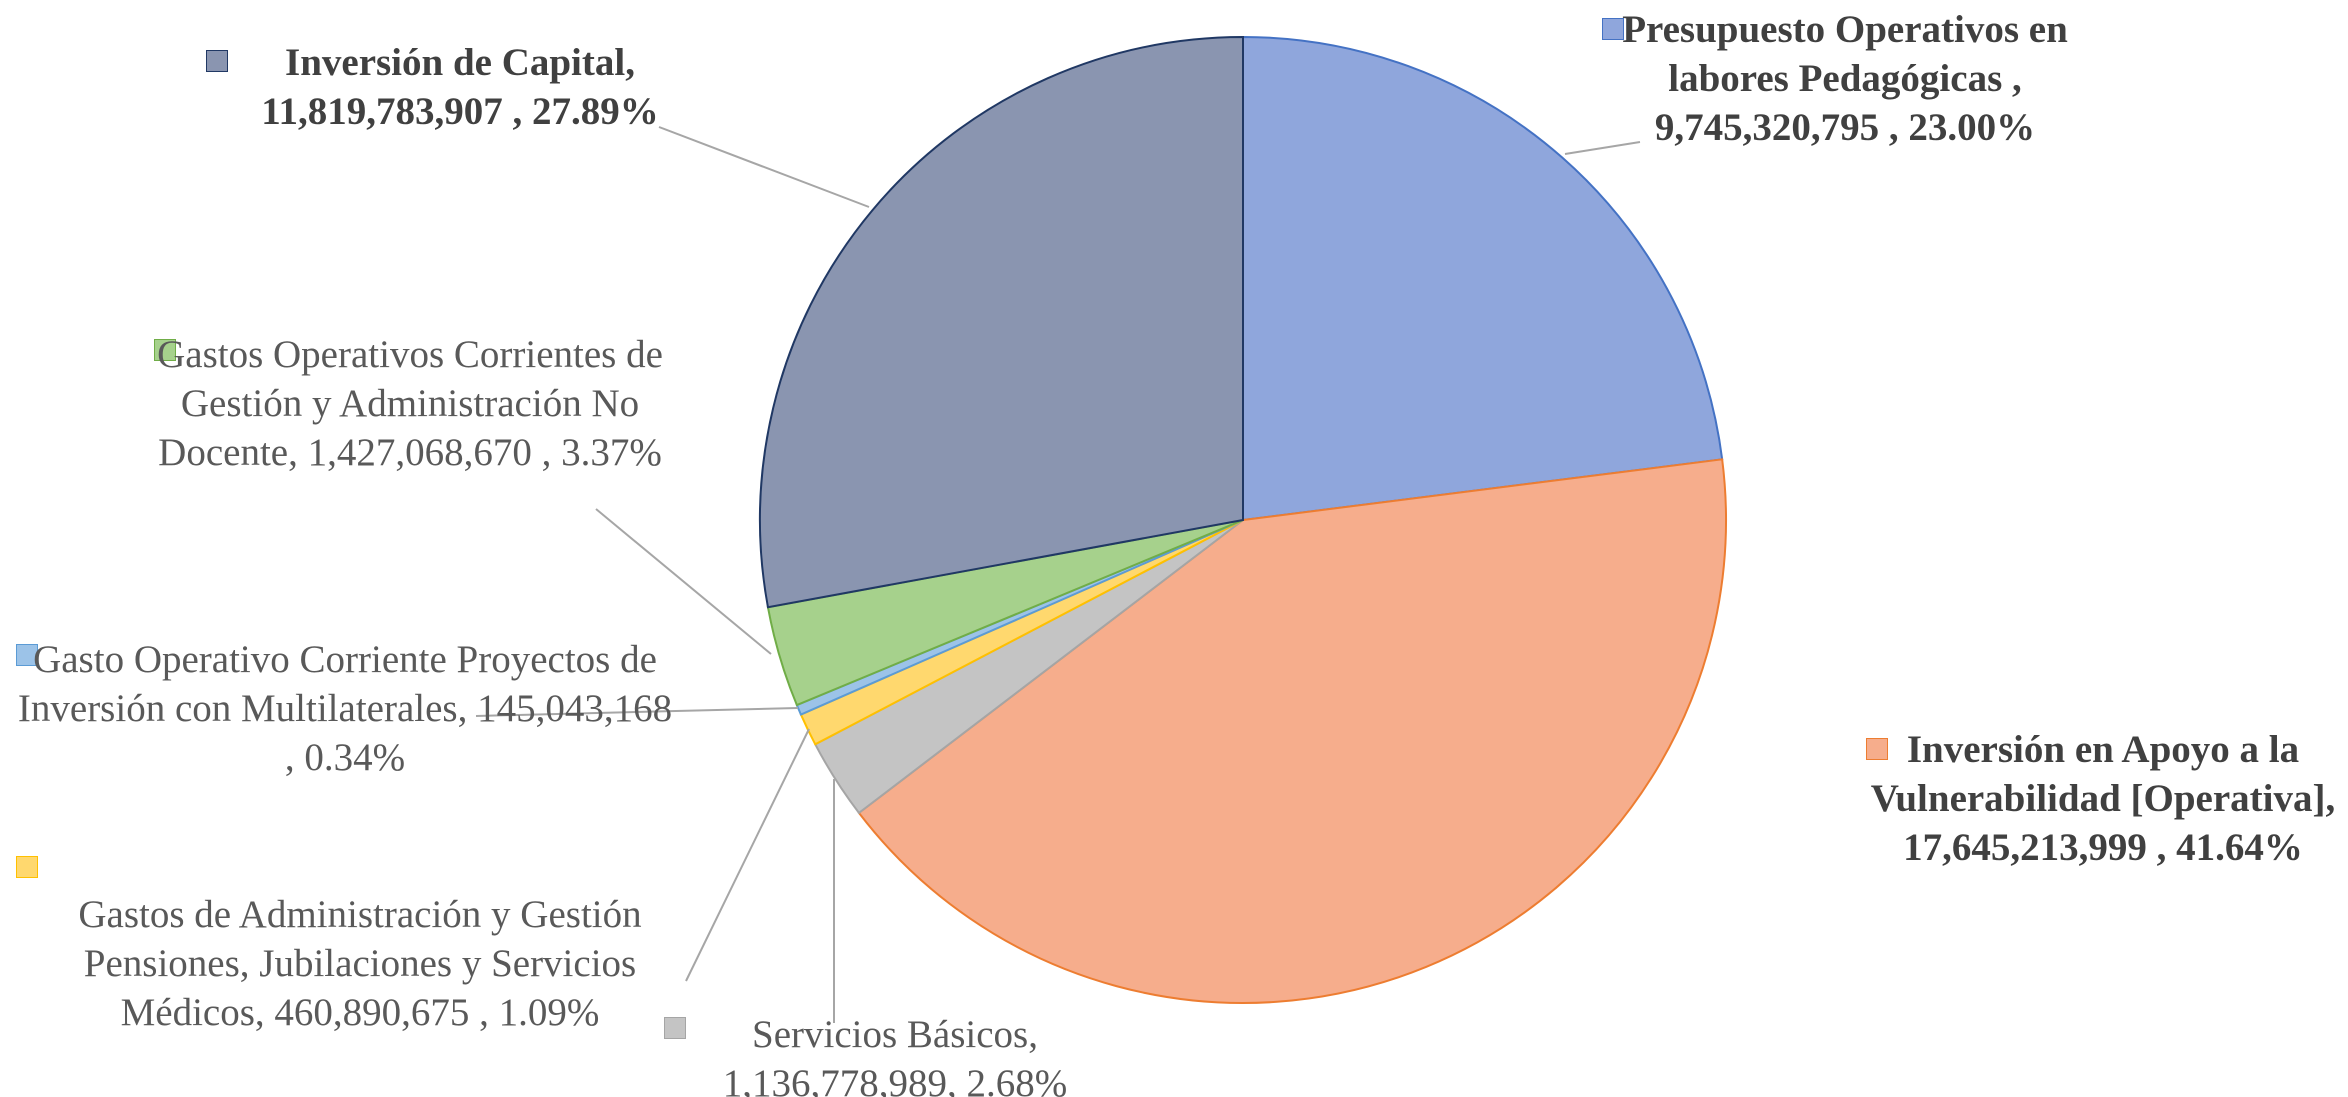  What do you see at coordinates (1776, 127) in the screenshot?
I see `value-label: 9,745,320,795 ,` at bounding box center [1776, 127].